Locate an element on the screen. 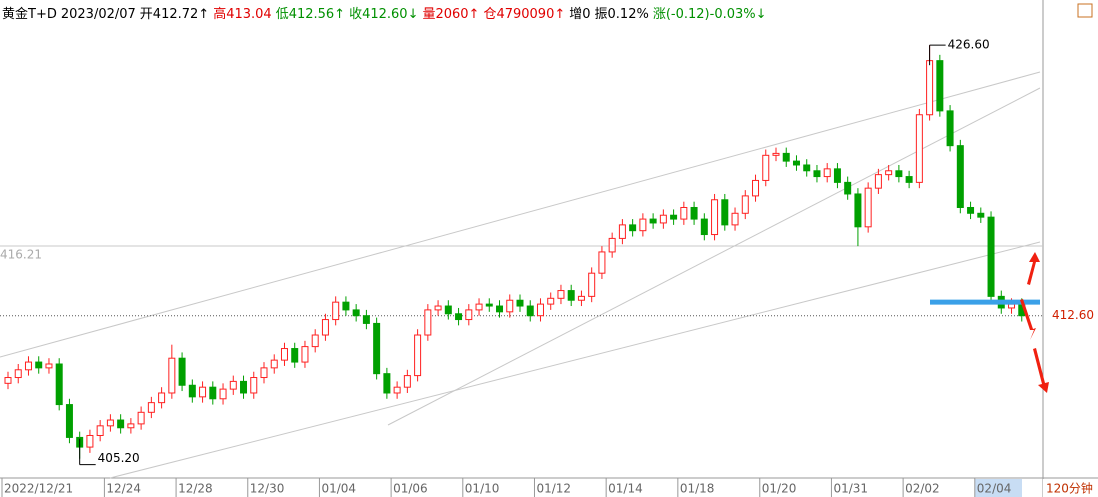 This screenshot has width=1098, height=497. date: 2023/02/07 is located at coordinates (98, 14).